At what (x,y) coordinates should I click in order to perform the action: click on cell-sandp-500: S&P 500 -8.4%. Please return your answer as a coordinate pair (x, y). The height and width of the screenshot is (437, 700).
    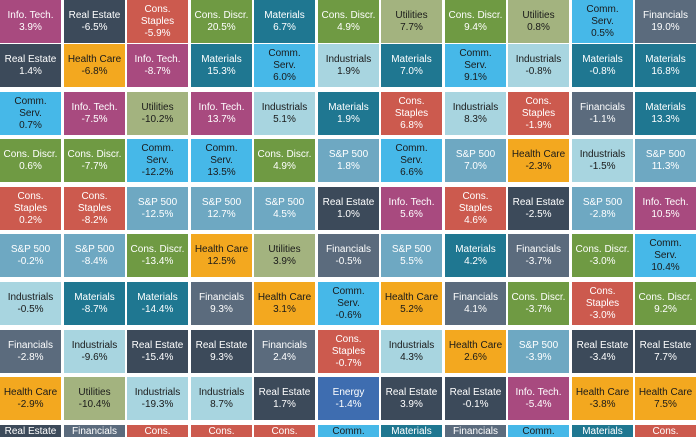
    Looking at the image, I should click on (94, 255).